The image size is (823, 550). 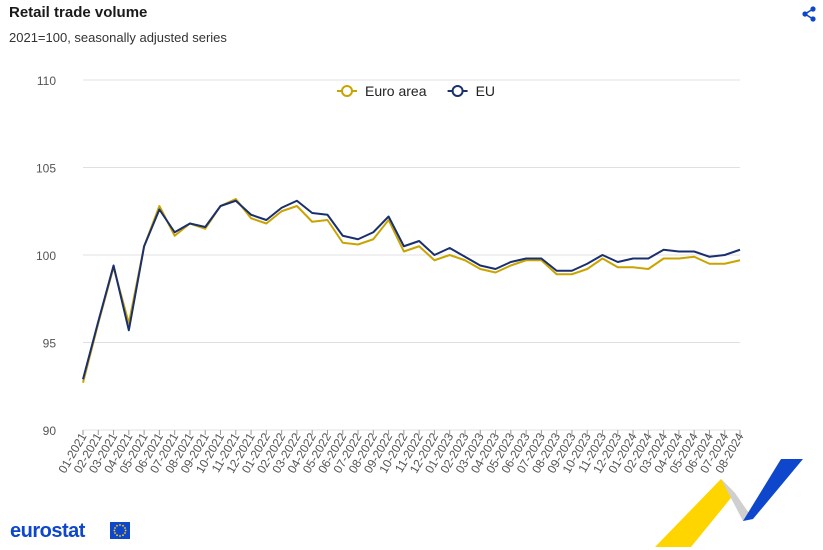 I want to click on legend: Euro area EU, so click(x=416, y=91).